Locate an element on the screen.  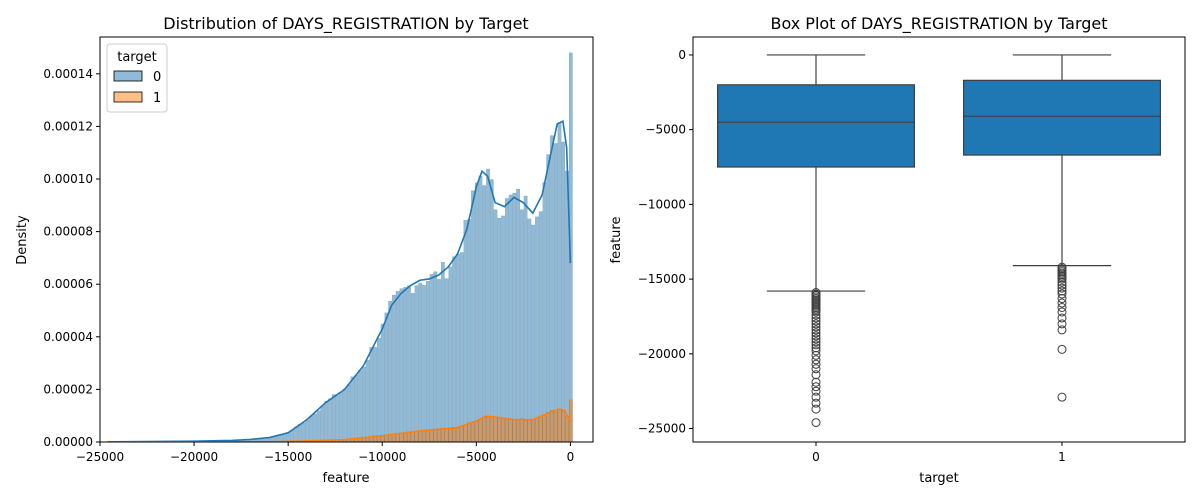
x-tick-label: −5000 is located at coordinates (476, 457).